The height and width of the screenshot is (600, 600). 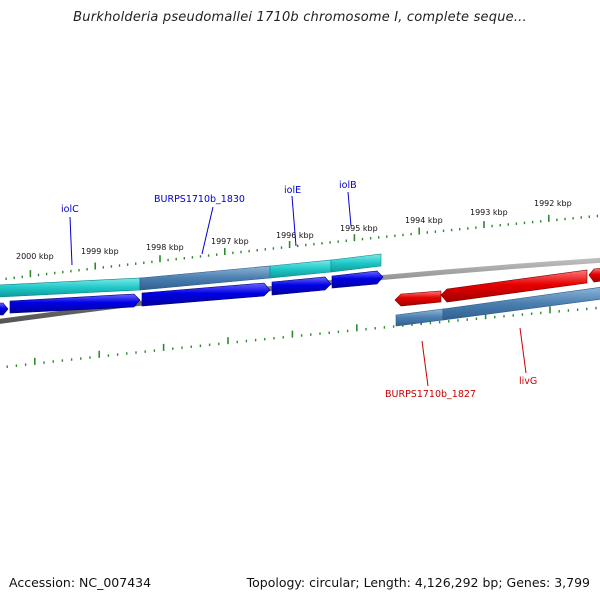 I want to click on forward-gene-track, so click(x=191, y=275).